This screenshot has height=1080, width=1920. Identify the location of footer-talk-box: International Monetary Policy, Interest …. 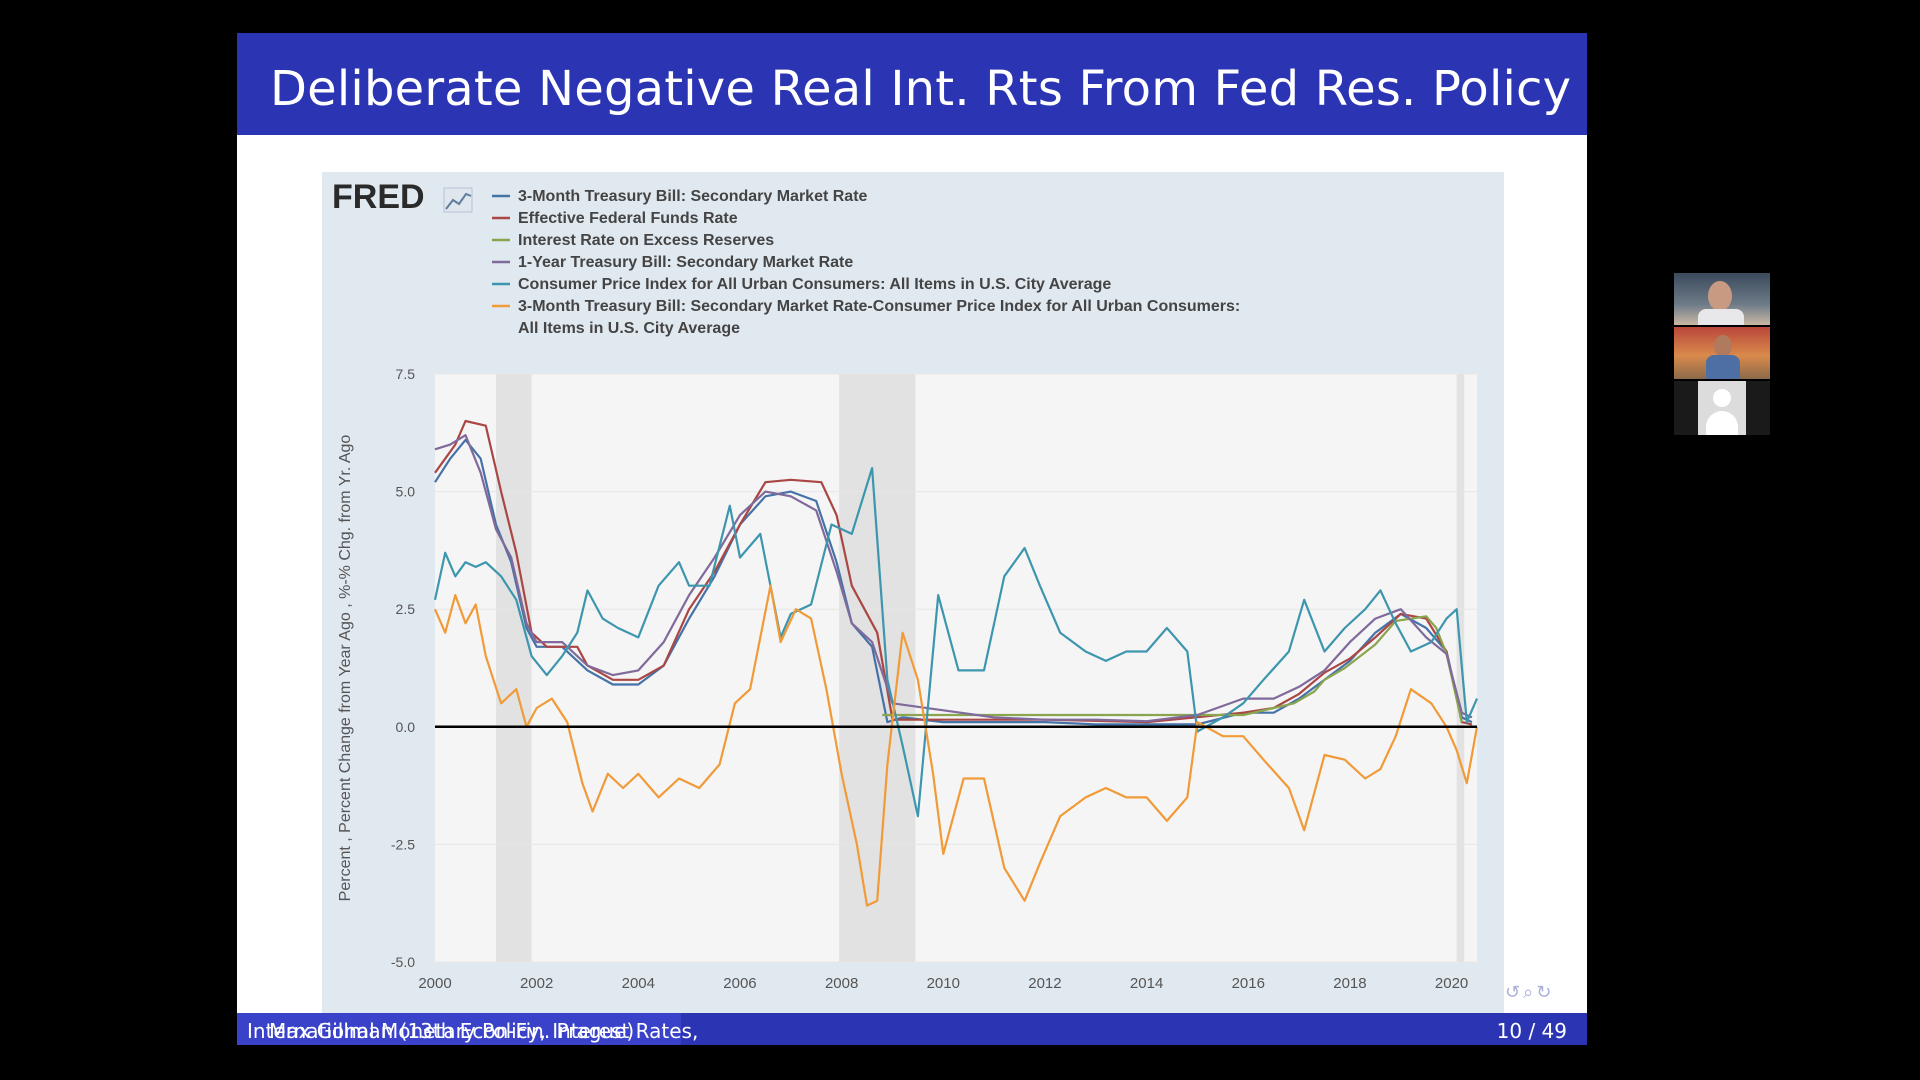
(467, 1029).